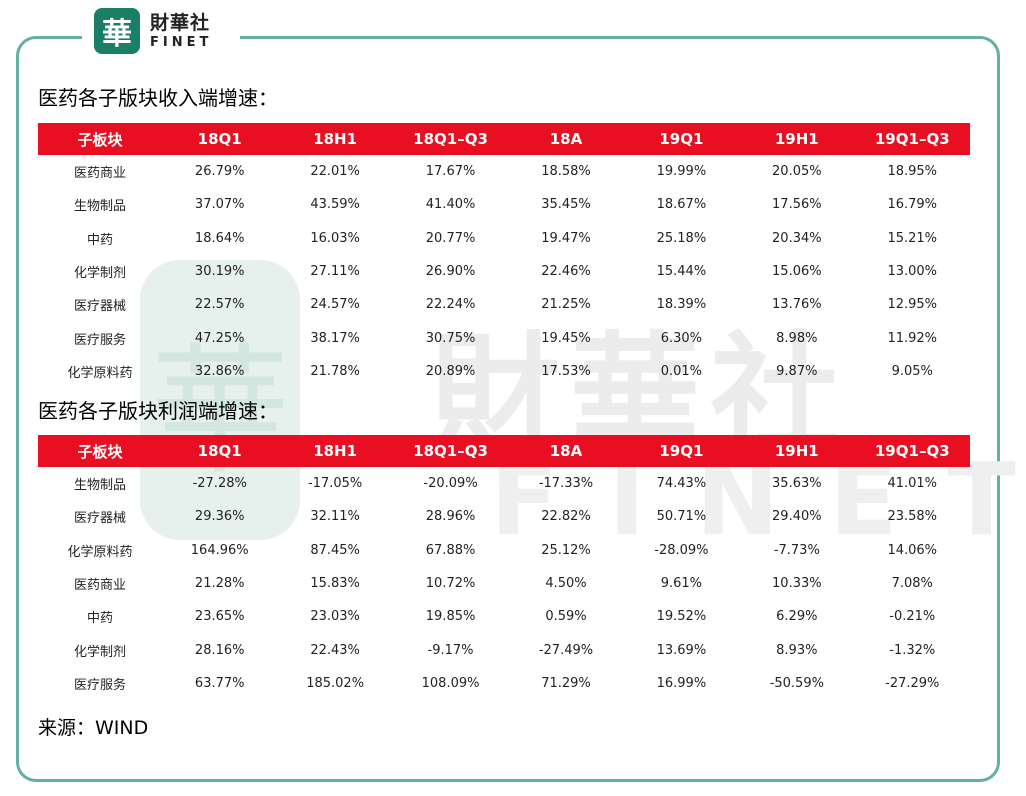 This screenshot has width=1026, height=796. What do you see at coordinates (450, 650) in the screenshot?
I see `value-cell: -9.17%` at bounding box center [450, 650].